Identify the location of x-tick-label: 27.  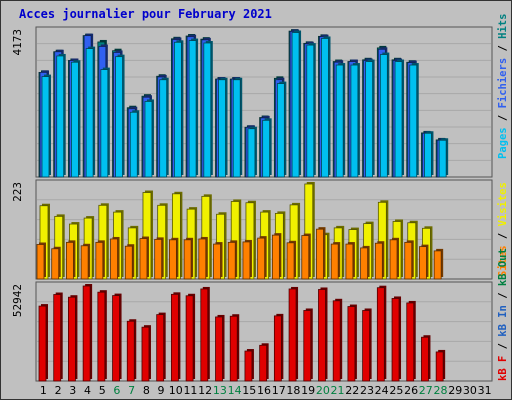
(426, 390).